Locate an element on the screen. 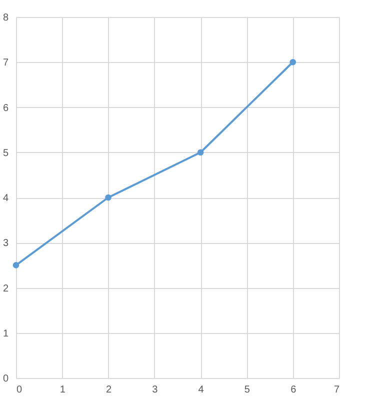 This screenshot has height=405, width=367. y-tick-label: 0 is located at coordinates (5, 379).